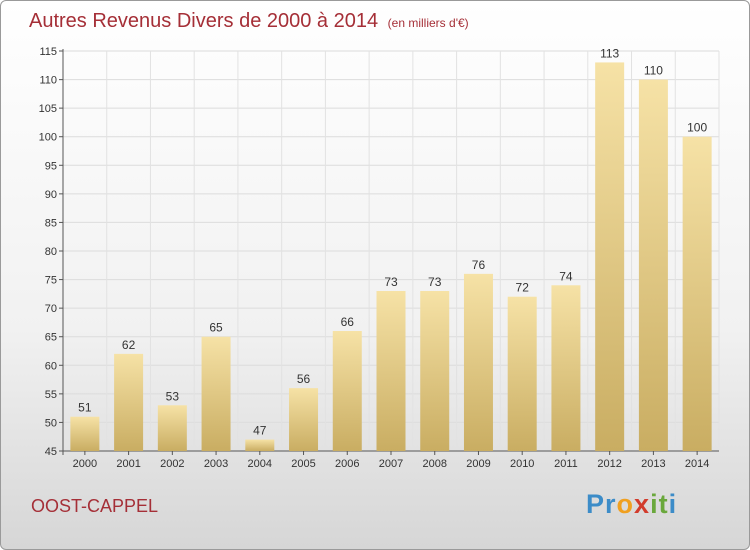  Describe the element at coordinates (523, 288) in the screenshot. I see `data-label: 72` at that location.